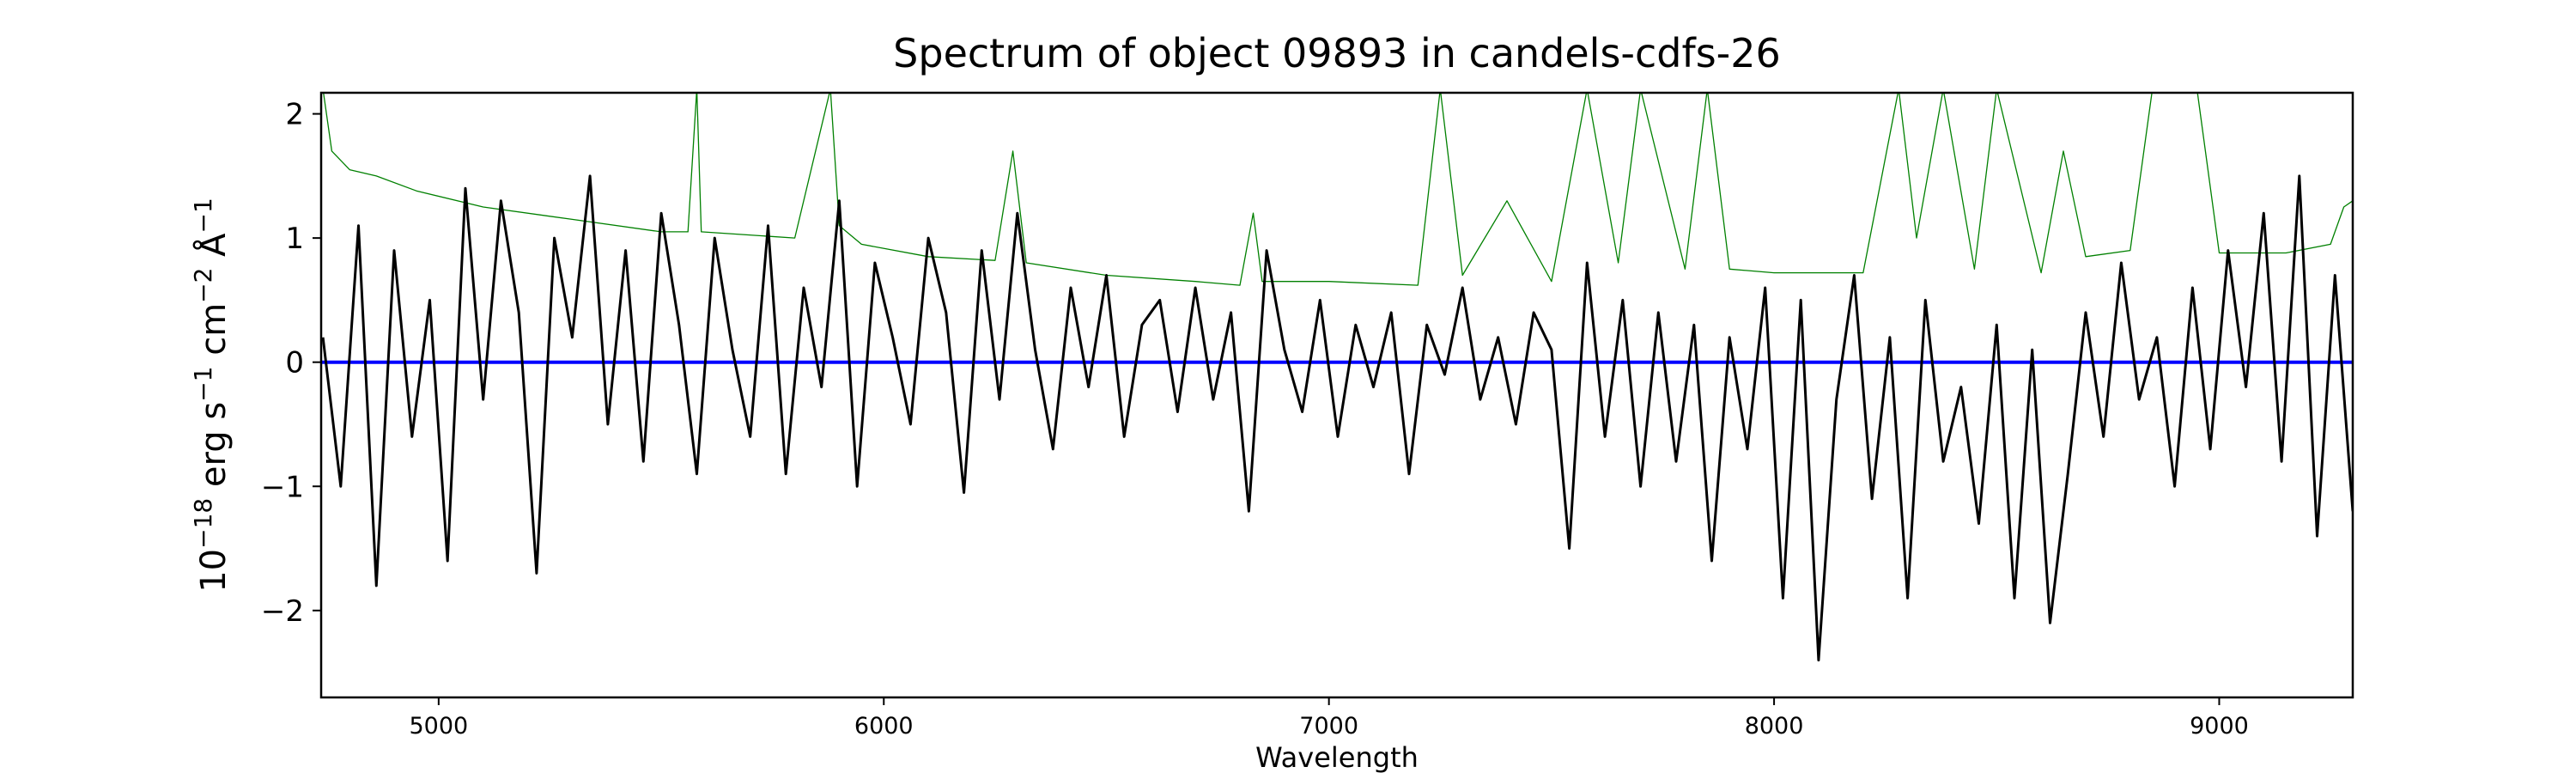 This screenshot has width=2576, height=773. What do you see at coordinates (282, 487) in the screenshot?
I see `y-tick-label: −1` at bounding box center [282, 487].